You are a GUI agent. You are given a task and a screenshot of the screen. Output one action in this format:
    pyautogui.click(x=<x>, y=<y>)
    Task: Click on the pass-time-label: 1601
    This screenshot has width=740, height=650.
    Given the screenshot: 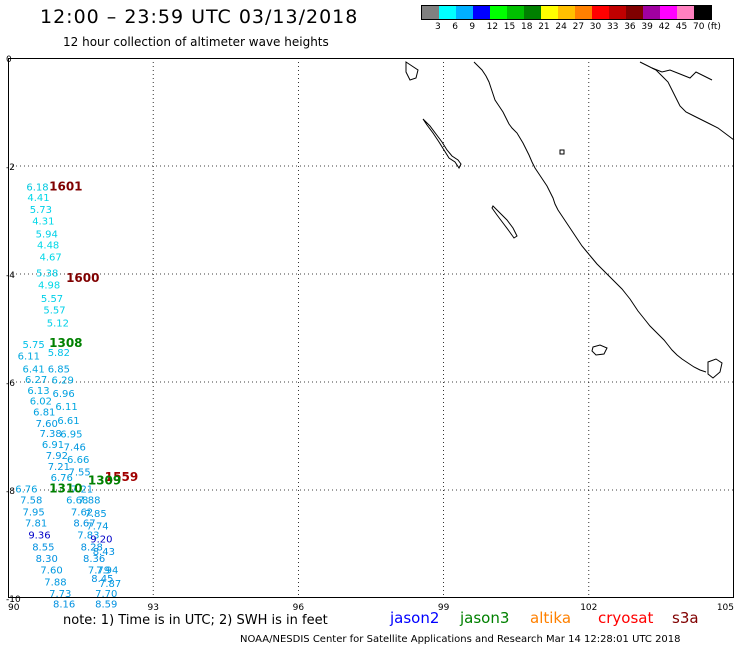 What is the action you would take?
    pyautogui.click(x=65, y=186)
    